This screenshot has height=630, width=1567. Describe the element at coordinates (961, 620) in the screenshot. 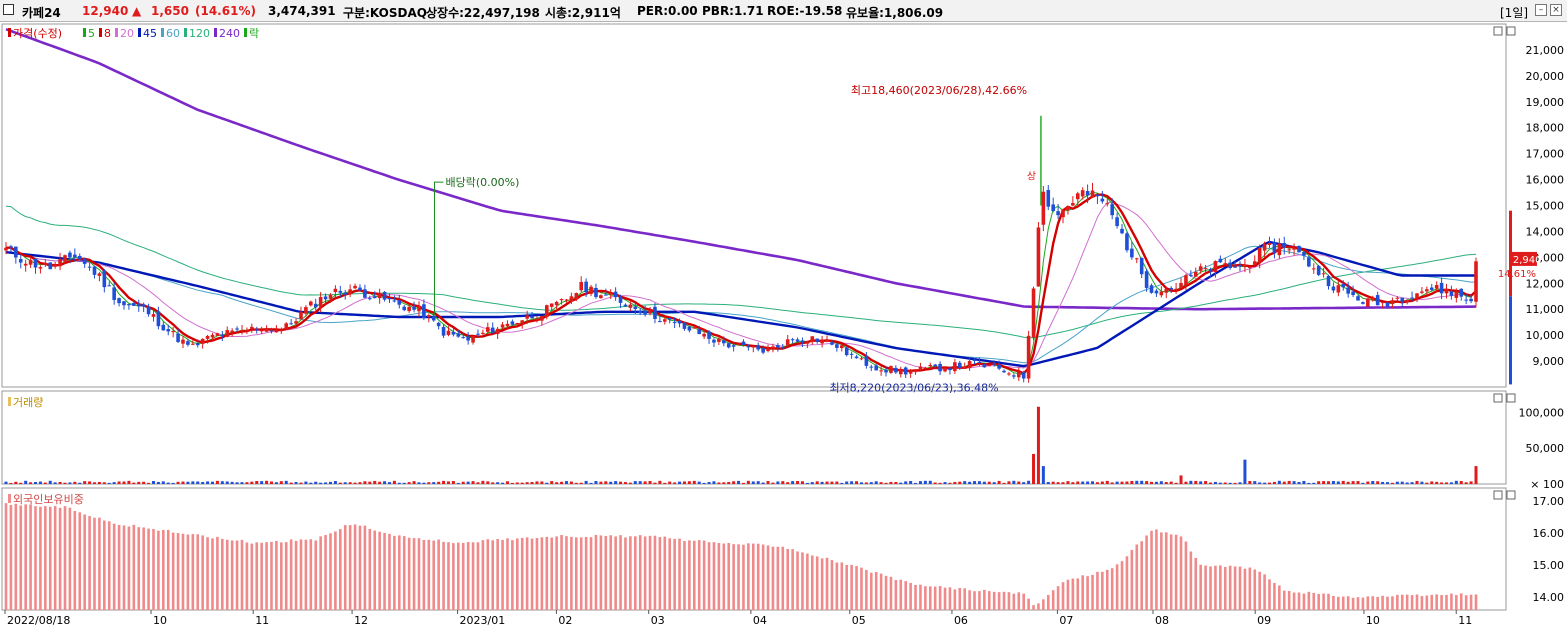

I see `x-axis-label: 06` at that location.